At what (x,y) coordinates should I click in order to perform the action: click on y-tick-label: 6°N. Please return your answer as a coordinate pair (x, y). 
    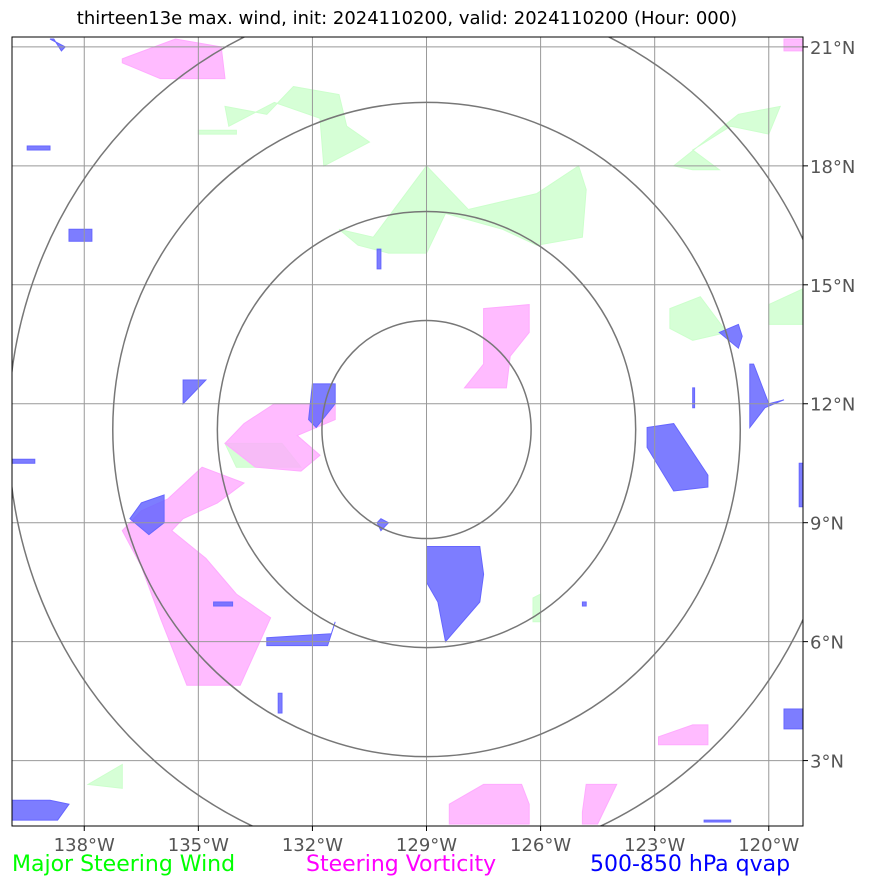
    Looking at the image, I should click on (827, 643).